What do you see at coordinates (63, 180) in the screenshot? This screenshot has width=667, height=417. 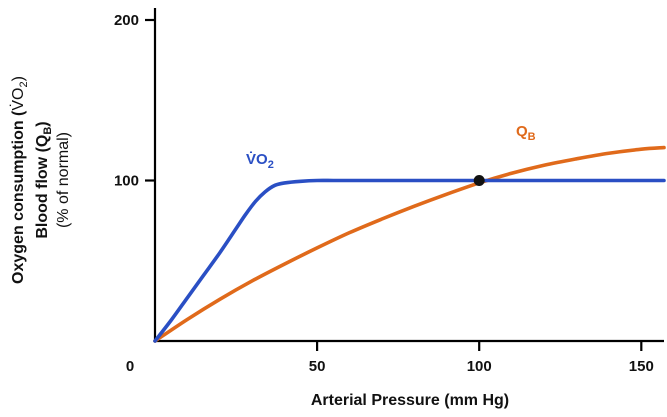 I see `y-axis-title-line: (% of normal)` at bounding box center [63, 180].